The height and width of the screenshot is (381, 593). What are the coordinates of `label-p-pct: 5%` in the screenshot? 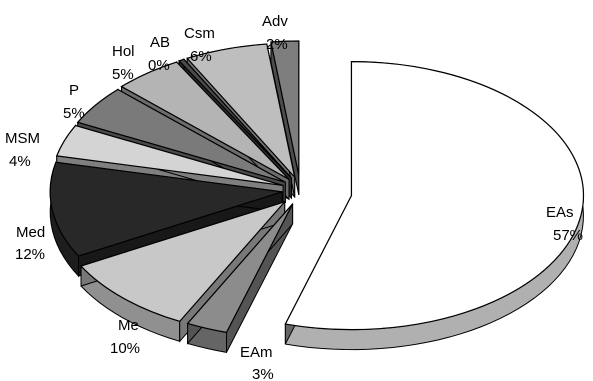 It's located at (74, 113).